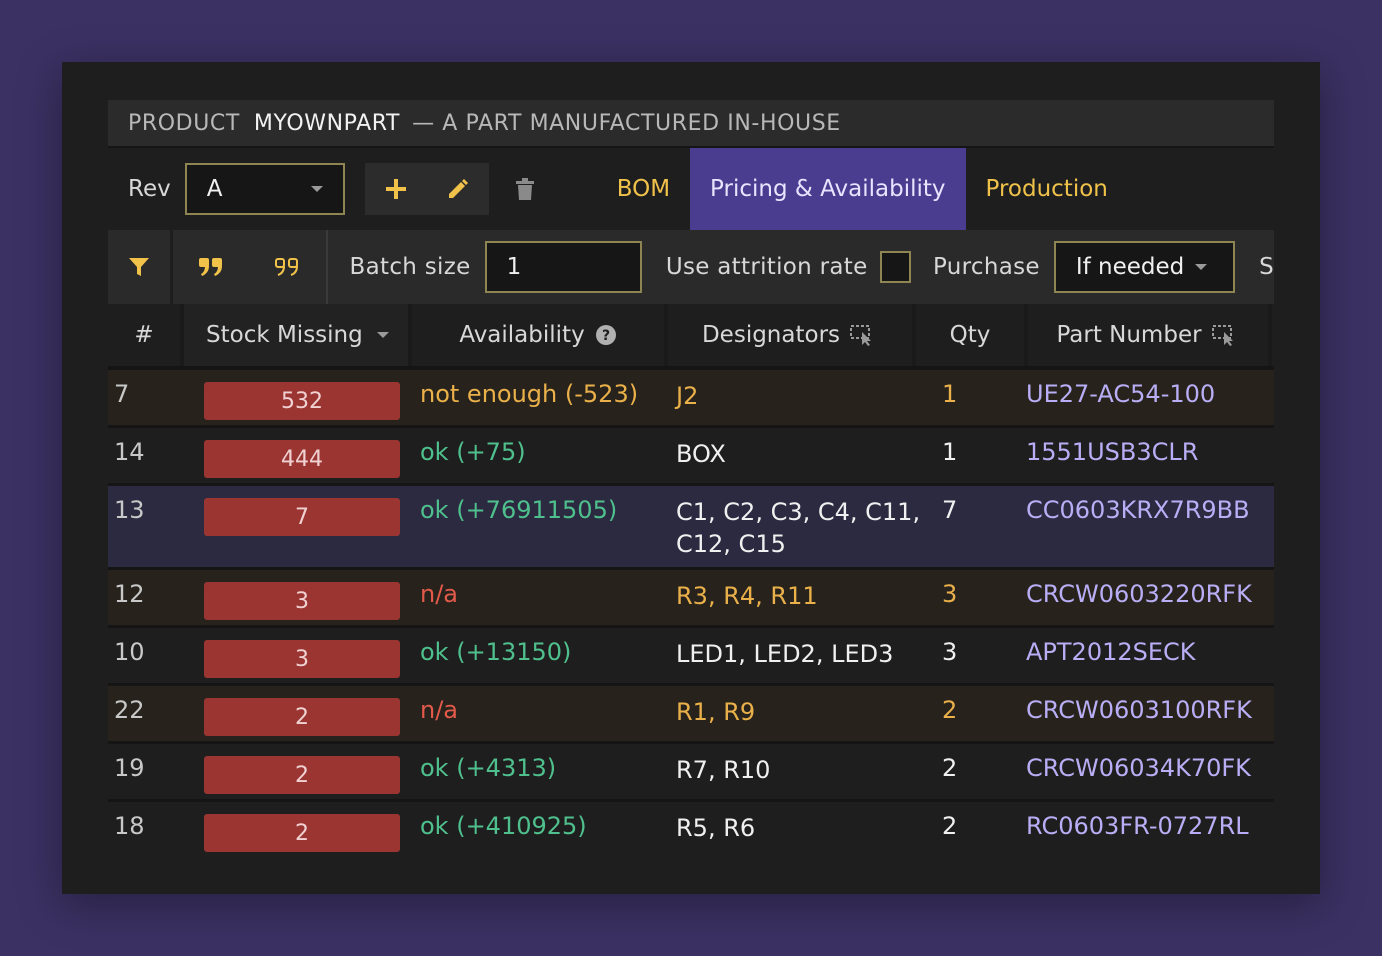 The width and height of the screenshot is (1382, 956). I want to click on table-row: 12 3 n/a R3, R4, R11 3 CRCW0603220RFK, so click(691, 599).